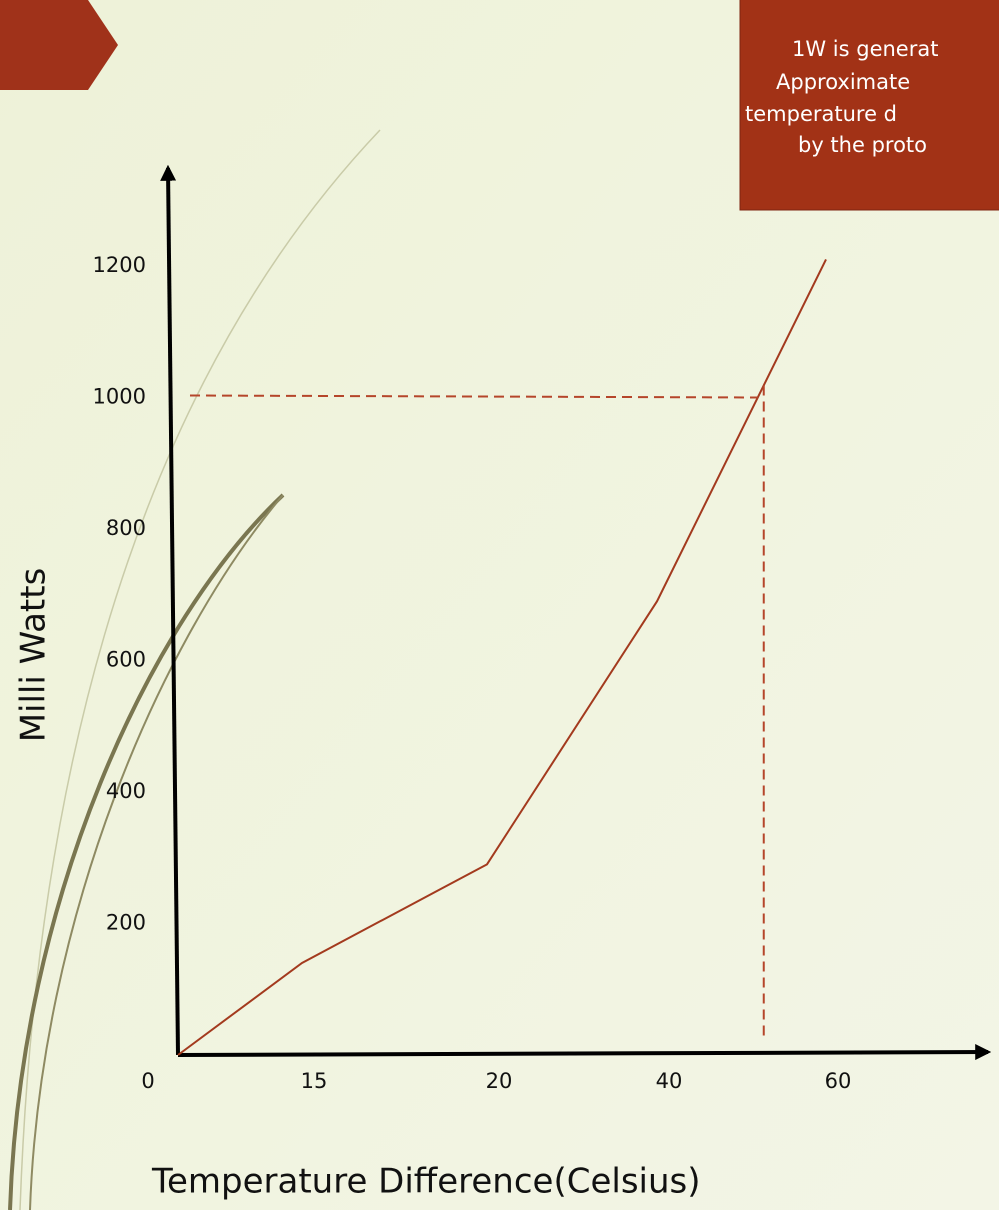 Image resolution: width=999 pixels, height=1210 pixels. Describe the element at coordinates (126, 660) in the screenshot. I see `y-tick-label: 600` at that location.